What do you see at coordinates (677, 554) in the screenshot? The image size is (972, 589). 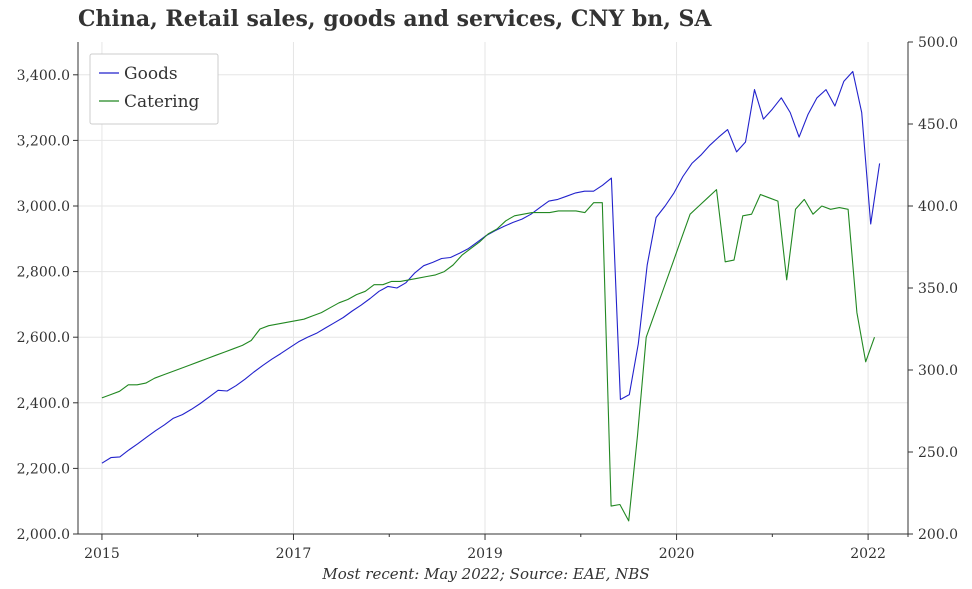 I see `x-tick-label: 2020` at bounding box center [677, 554].